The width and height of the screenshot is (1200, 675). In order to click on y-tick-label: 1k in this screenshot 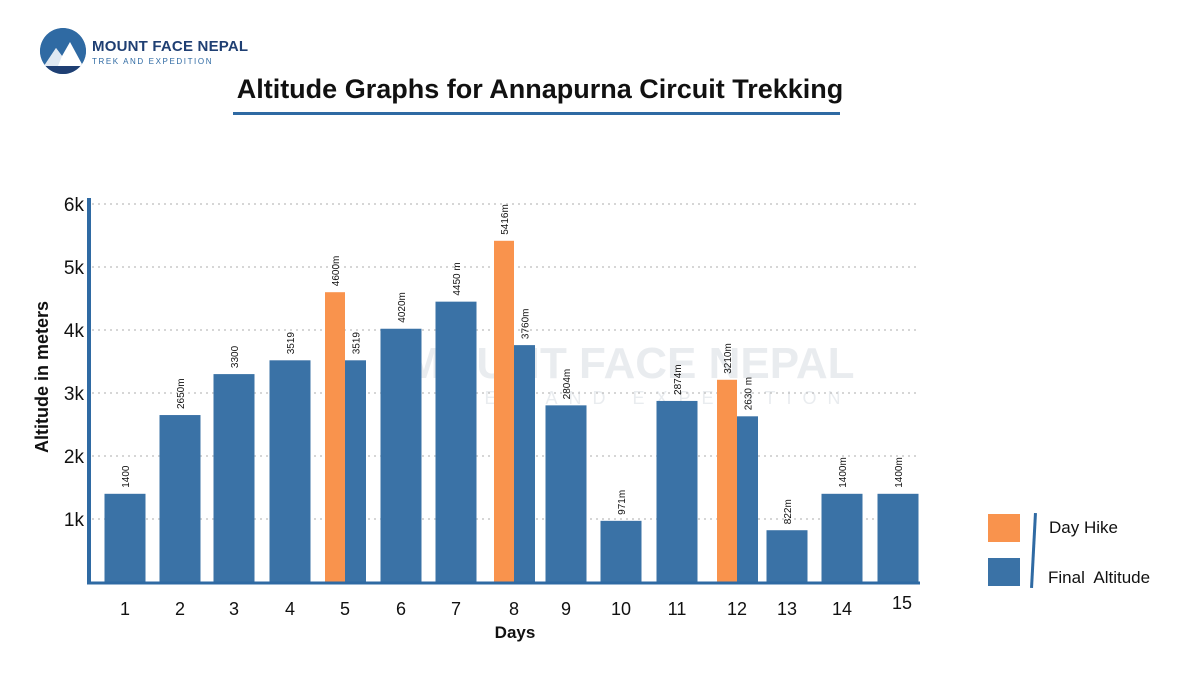, I will do `click(74, 520)`.